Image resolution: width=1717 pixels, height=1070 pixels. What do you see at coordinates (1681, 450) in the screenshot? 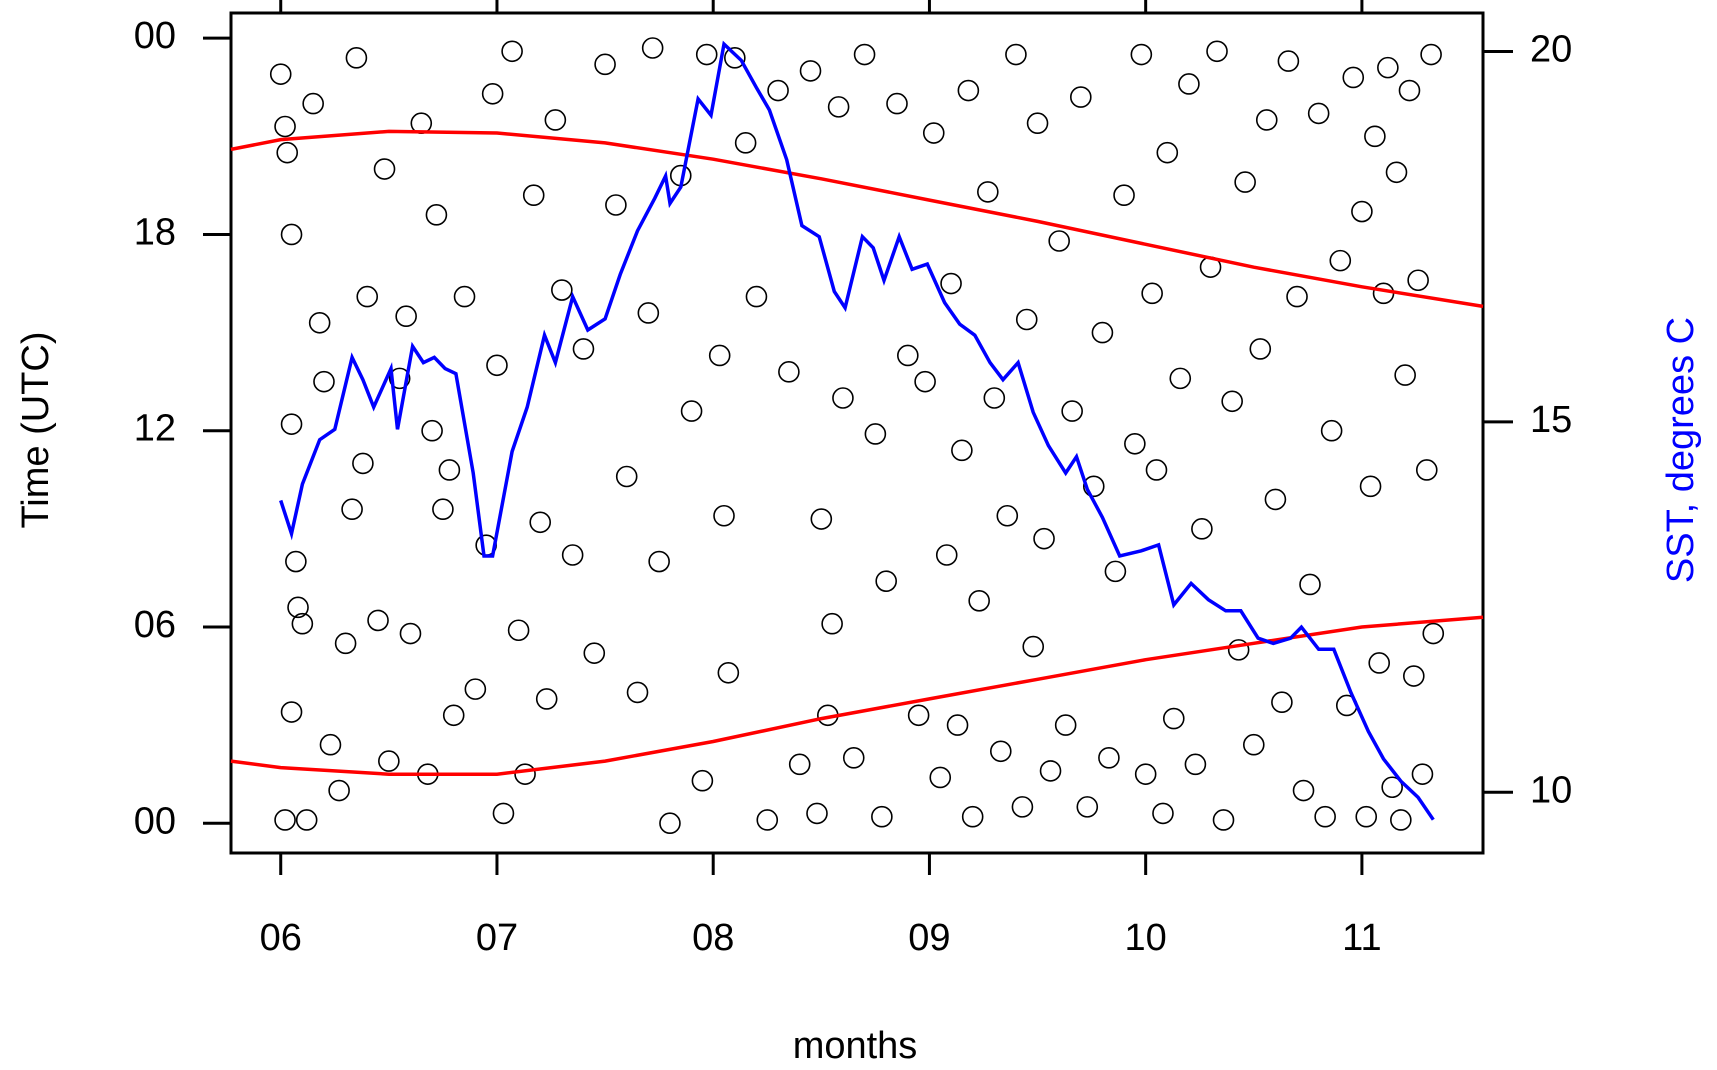
I see `y2-axis-label: SST, degrees C` at bounding box center [1681, 450].